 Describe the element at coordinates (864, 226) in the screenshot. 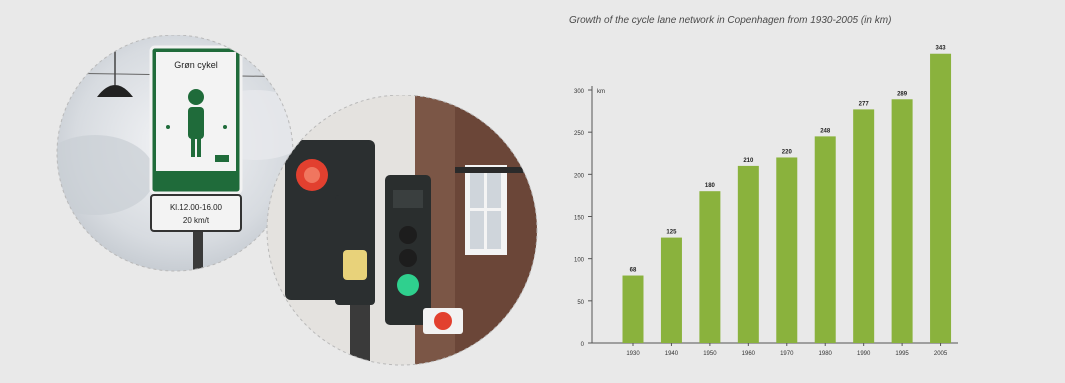

I see `bar-1990` at that location.